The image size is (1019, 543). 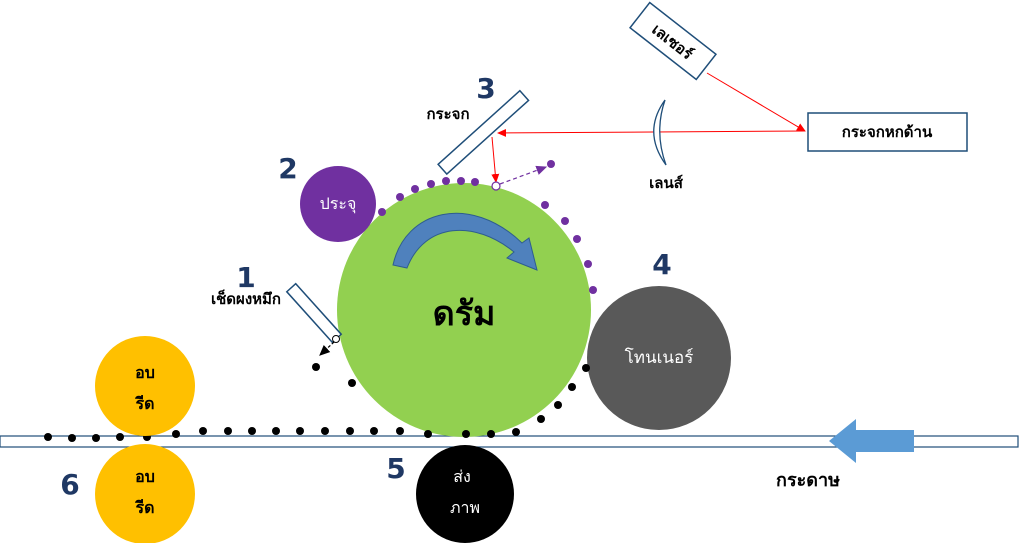 I want to click on step-number-5: 5, so click(x=395, y=468).